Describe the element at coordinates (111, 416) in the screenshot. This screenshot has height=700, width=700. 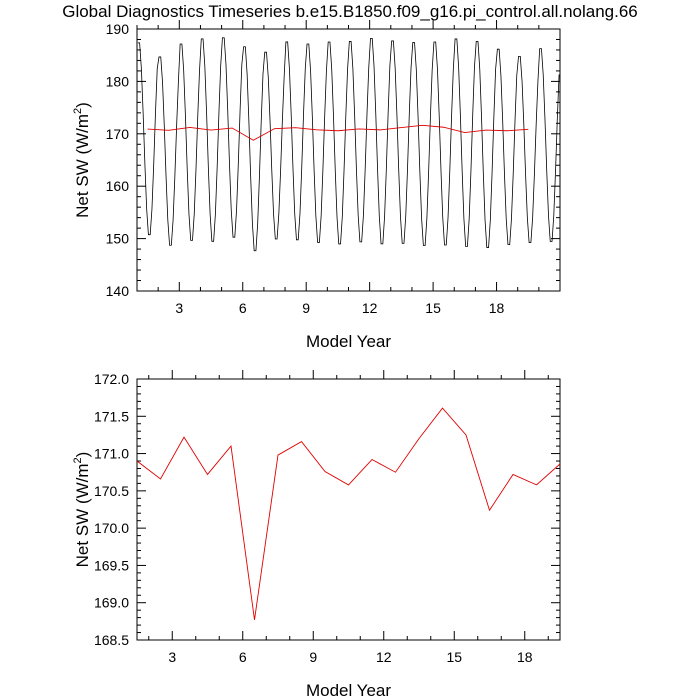
I see `y-tick-label: 171.5` at that location.